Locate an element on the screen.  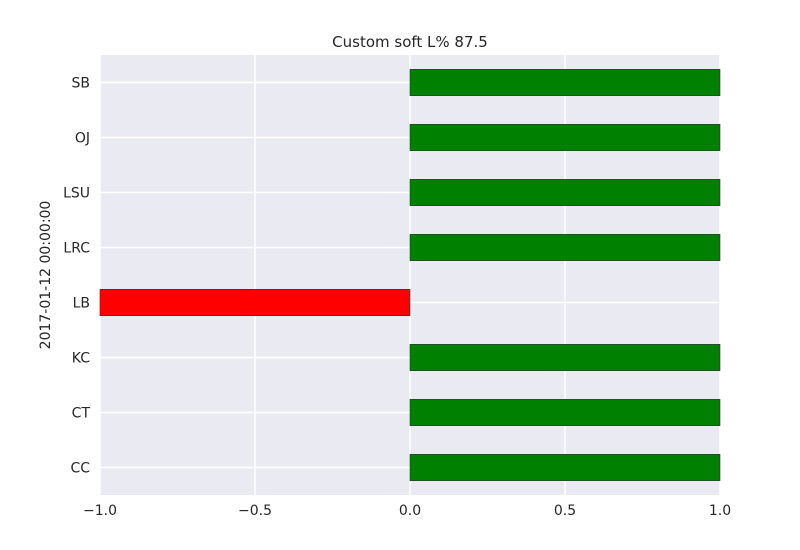
y-tick-labels: SB OJ LSU LRC LB KC CT CC is located at coordinates (76, 276).